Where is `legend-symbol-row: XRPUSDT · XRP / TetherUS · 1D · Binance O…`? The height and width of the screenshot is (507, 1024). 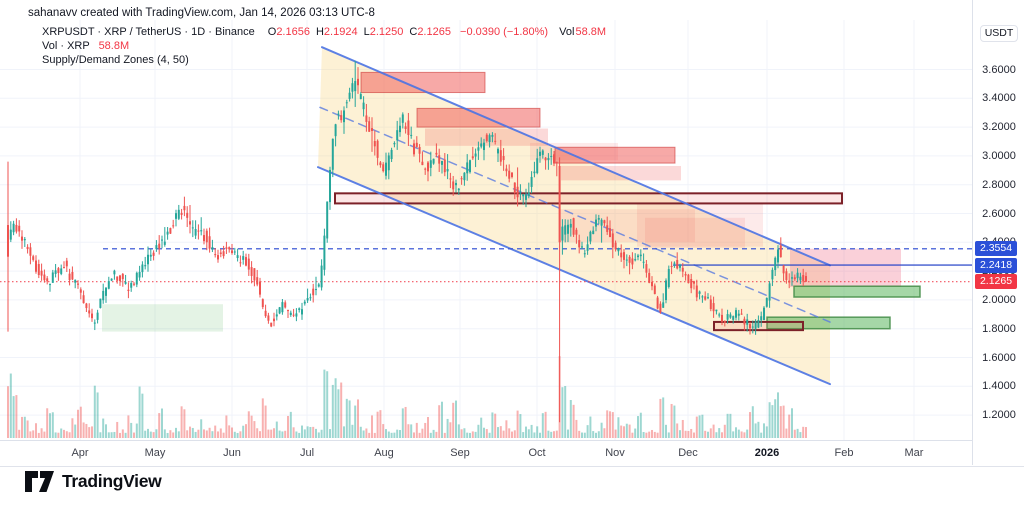
legend-symbol-row: XRPUSDT · XRP / TetherUS · 1D · Binance O… is located at coordinates (324, 32).